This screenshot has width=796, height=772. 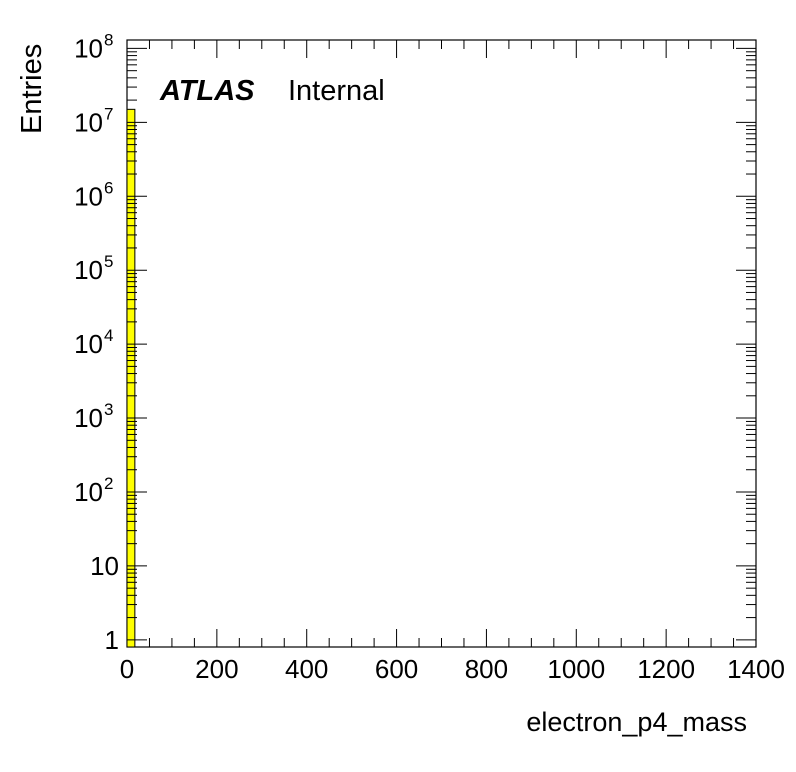 What do you see at coordinates (108, 335) in the screenshot?
I see `y-tick-exponent: 4` at bounding box center [108, 335].